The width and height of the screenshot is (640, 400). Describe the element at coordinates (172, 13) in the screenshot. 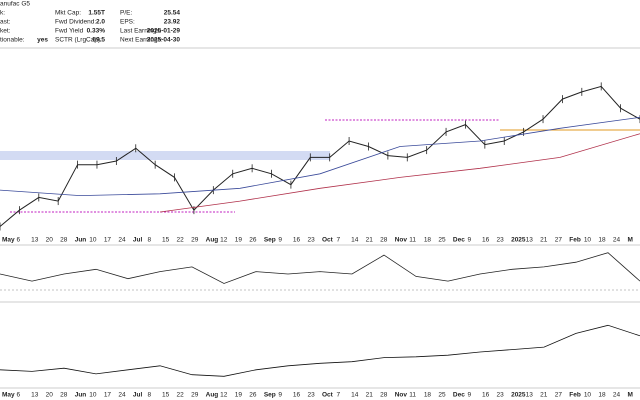

I see `header-value: 25.54` at that location.